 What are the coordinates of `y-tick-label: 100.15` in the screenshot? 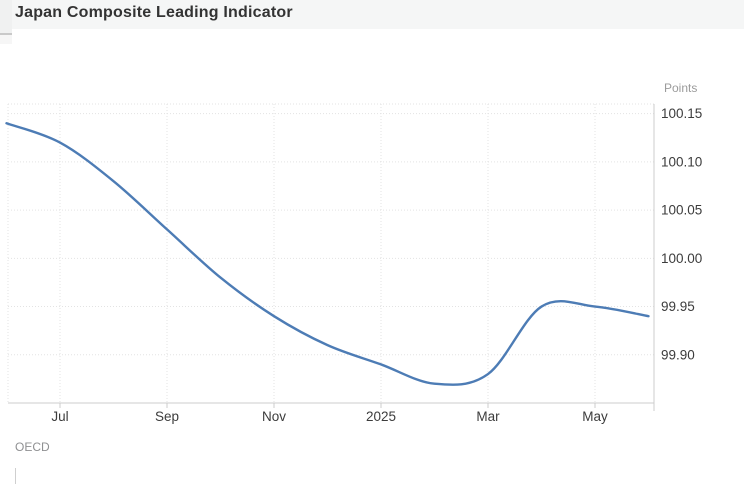 It's located at (681, 113).